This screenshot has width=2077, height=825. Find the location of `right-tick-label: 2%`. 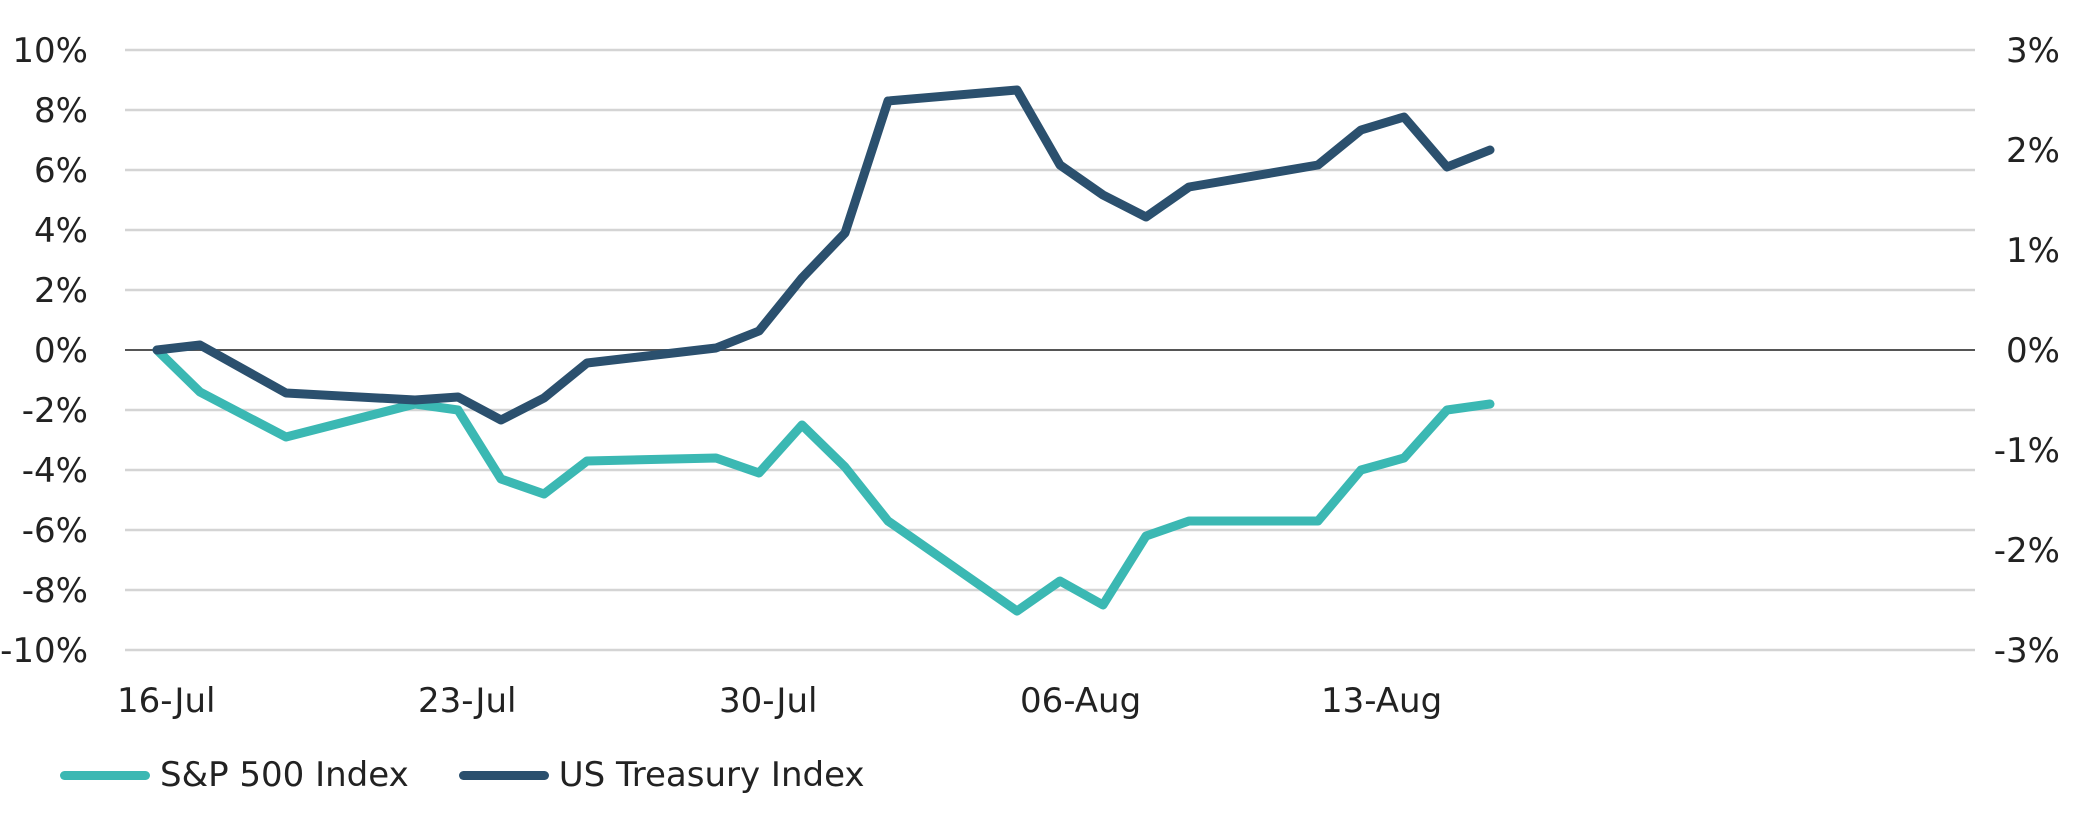

right-tick-label: 2% is located at coordinates (2033, 151).